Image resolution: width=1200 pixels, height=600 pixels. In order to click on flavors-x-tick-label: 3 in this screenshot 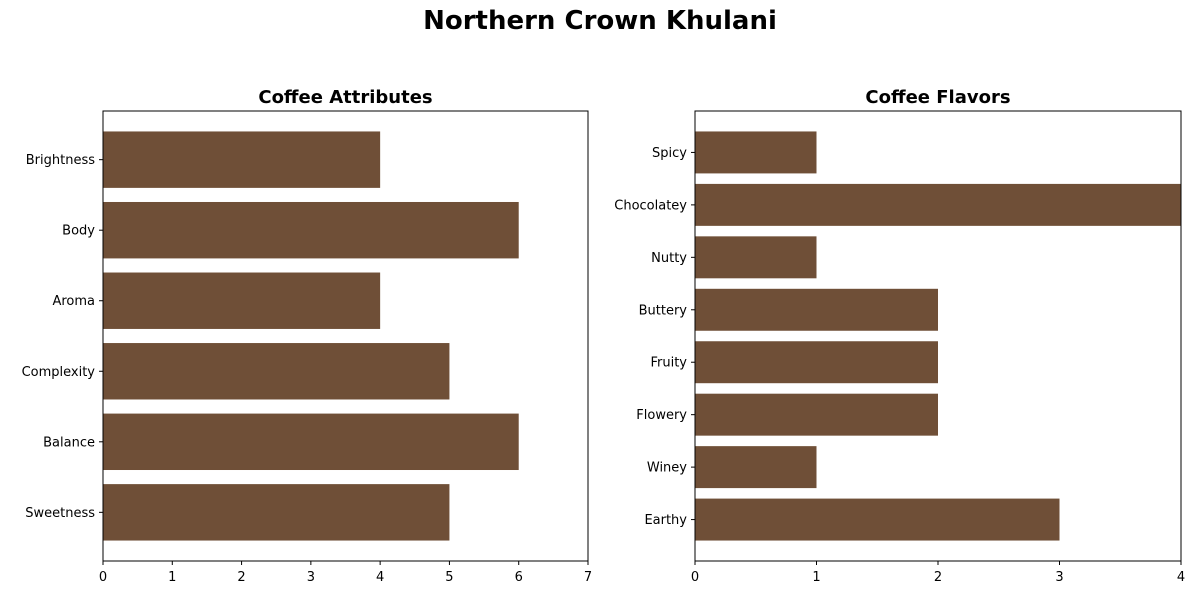, I will do `click(1059, 577)`.